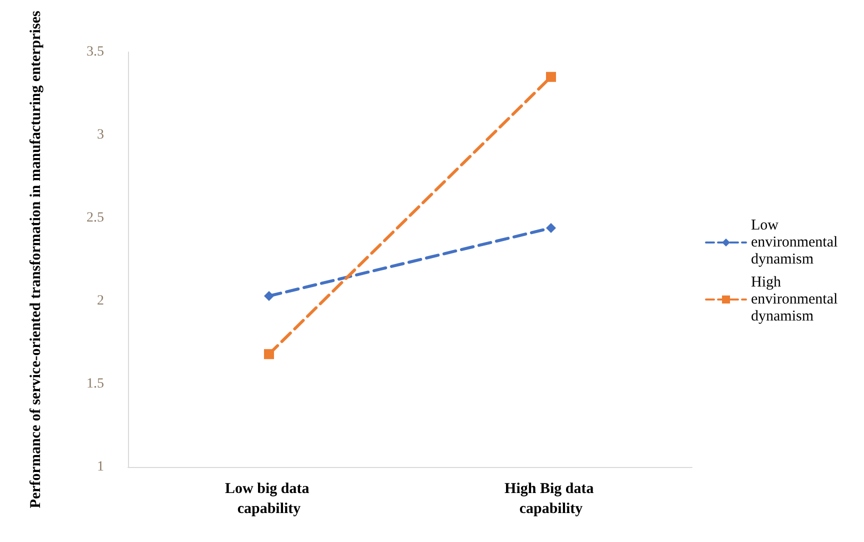 This screenshot has width=864, height=542. I want to click on y-axis-title: Performance of service-oriented transformation in manufacturing enterprises, so click(36, 259).